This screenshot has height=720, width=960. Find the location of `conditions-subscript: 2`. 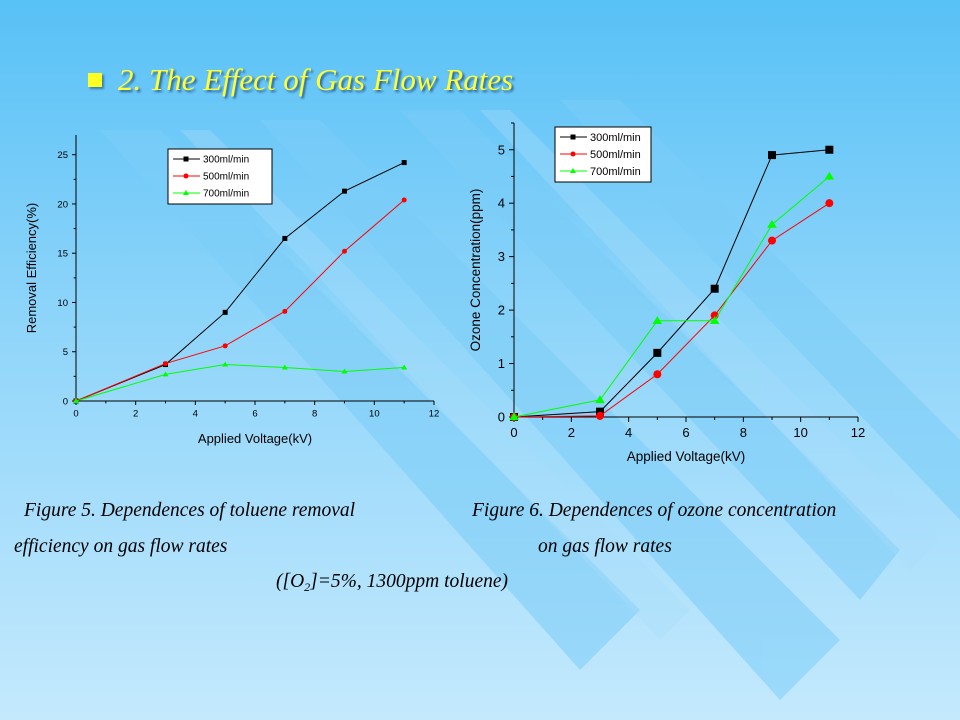

conditions-subscript: 2 is located at coordinates (307, 587).